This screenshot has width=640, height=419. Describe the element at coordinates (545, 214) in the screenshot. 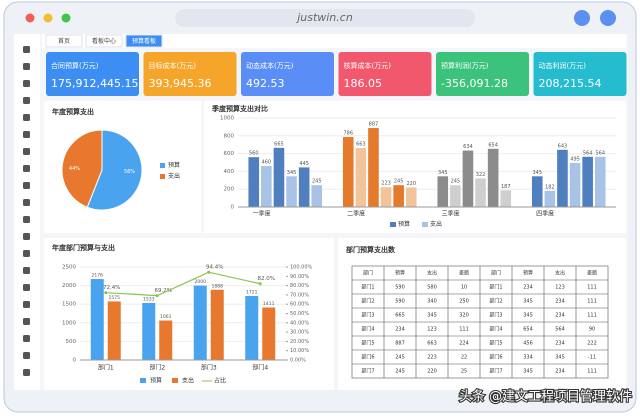

I see `x-tick-label: 四季度` at that location.